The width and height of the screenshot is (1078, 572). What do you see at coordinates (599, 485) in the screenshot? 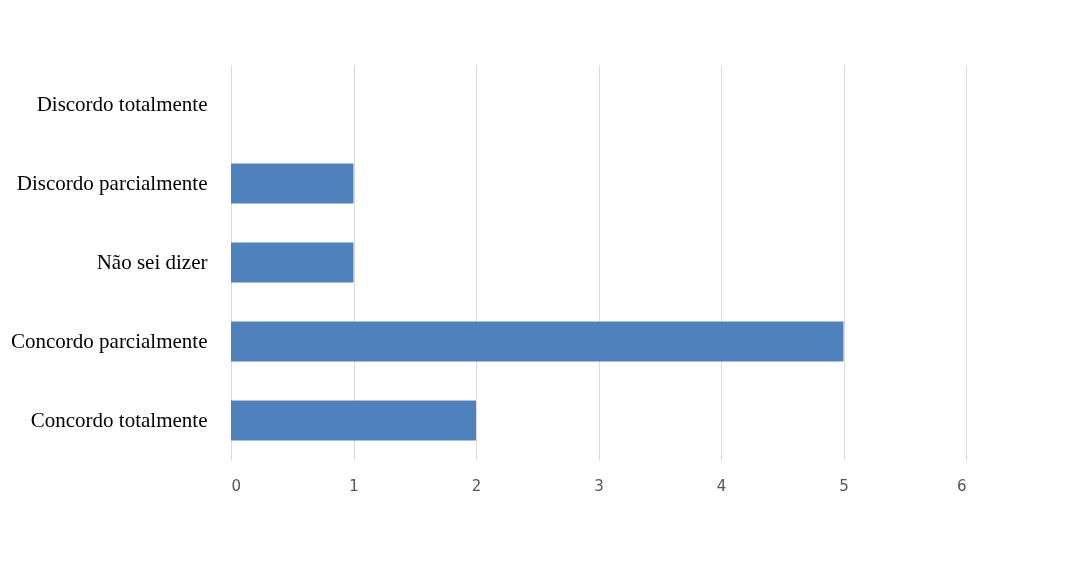
I see `x-tick-label: 3` at bounding box center [599, 485].